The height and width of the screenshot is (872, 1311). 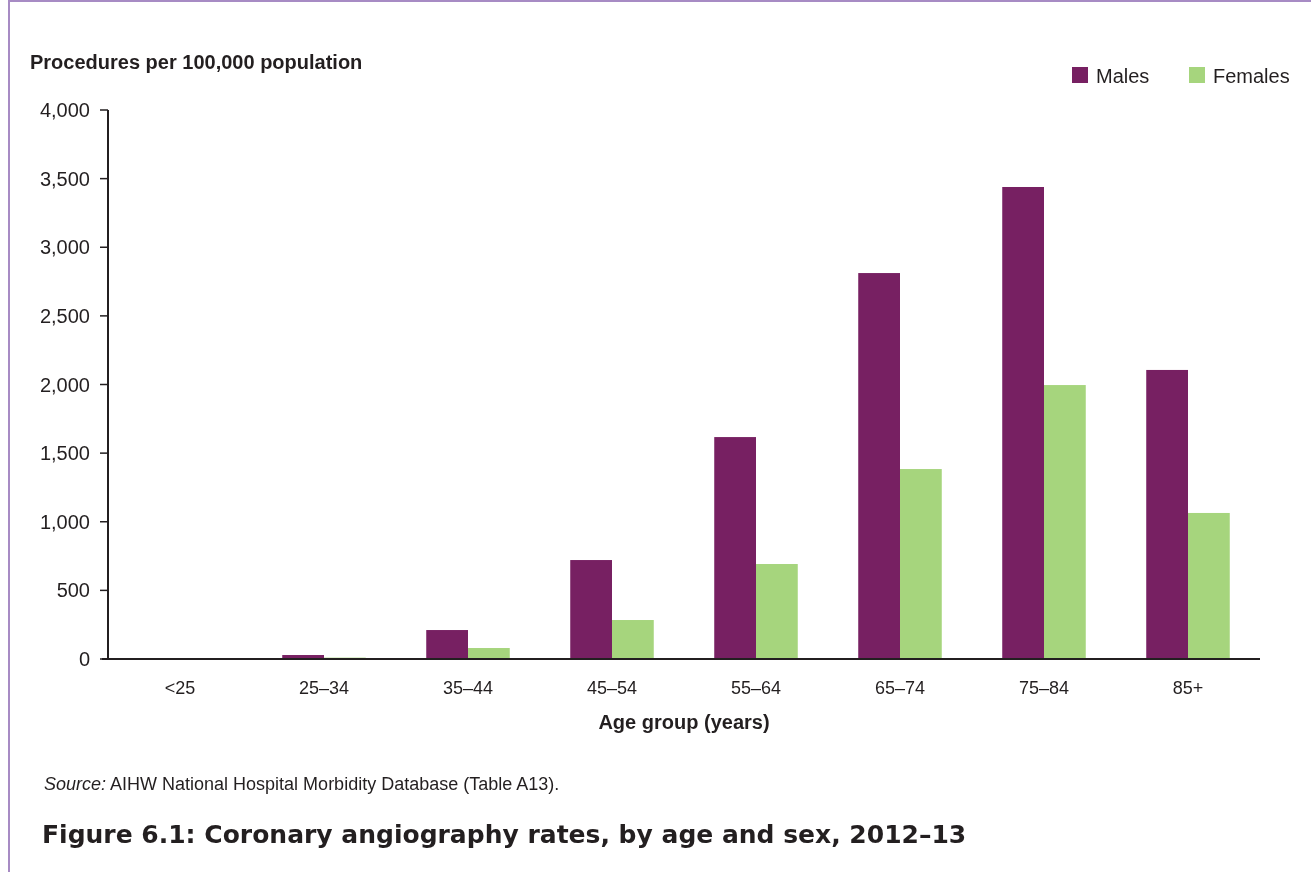 I want to click on y-tick-label: 1,500, so click(x=64, y=453).